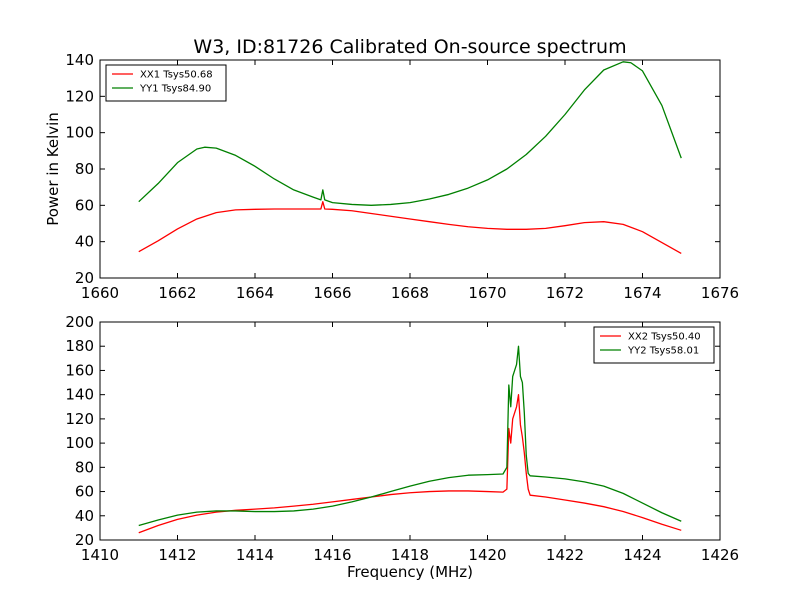 This screenshot has width=800, height=600. What do you see at coordinates (332, 555) in the screenshot?
I see `bottom-x-tick-label: 1416` at bounding box center [332, 555].